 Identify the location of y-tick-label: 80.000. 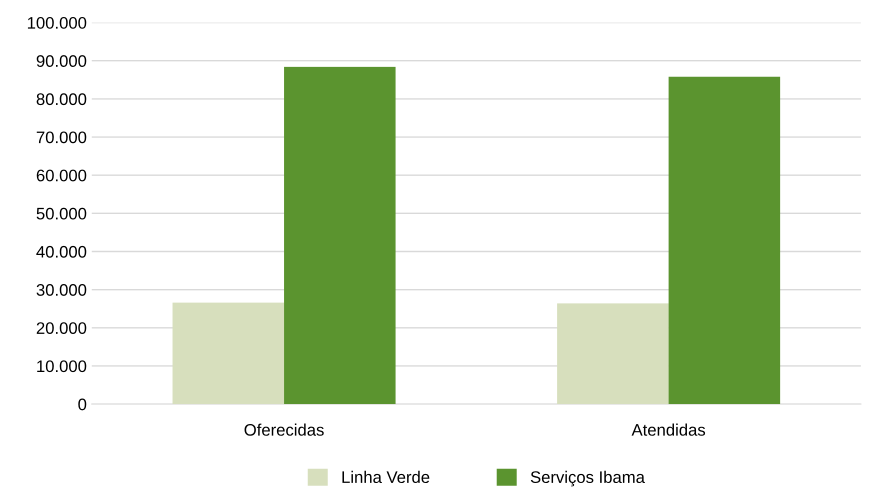
(61, 99).